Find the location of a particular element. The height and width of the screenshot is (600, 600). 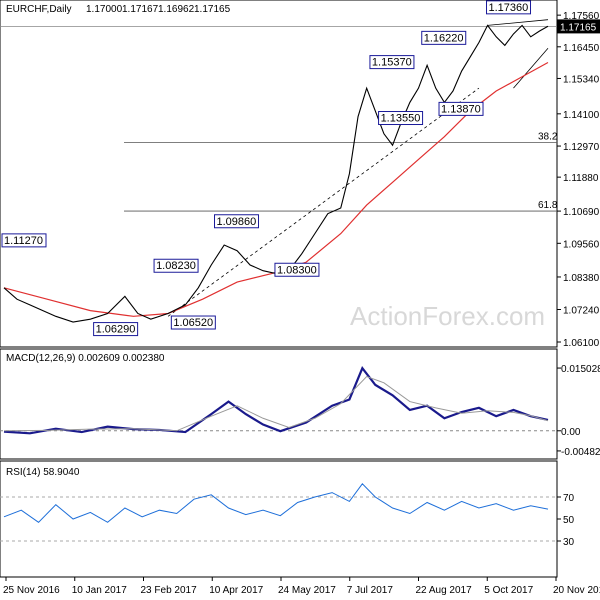

rsi-tick-label: 30 is located at coordinates (569, 542).